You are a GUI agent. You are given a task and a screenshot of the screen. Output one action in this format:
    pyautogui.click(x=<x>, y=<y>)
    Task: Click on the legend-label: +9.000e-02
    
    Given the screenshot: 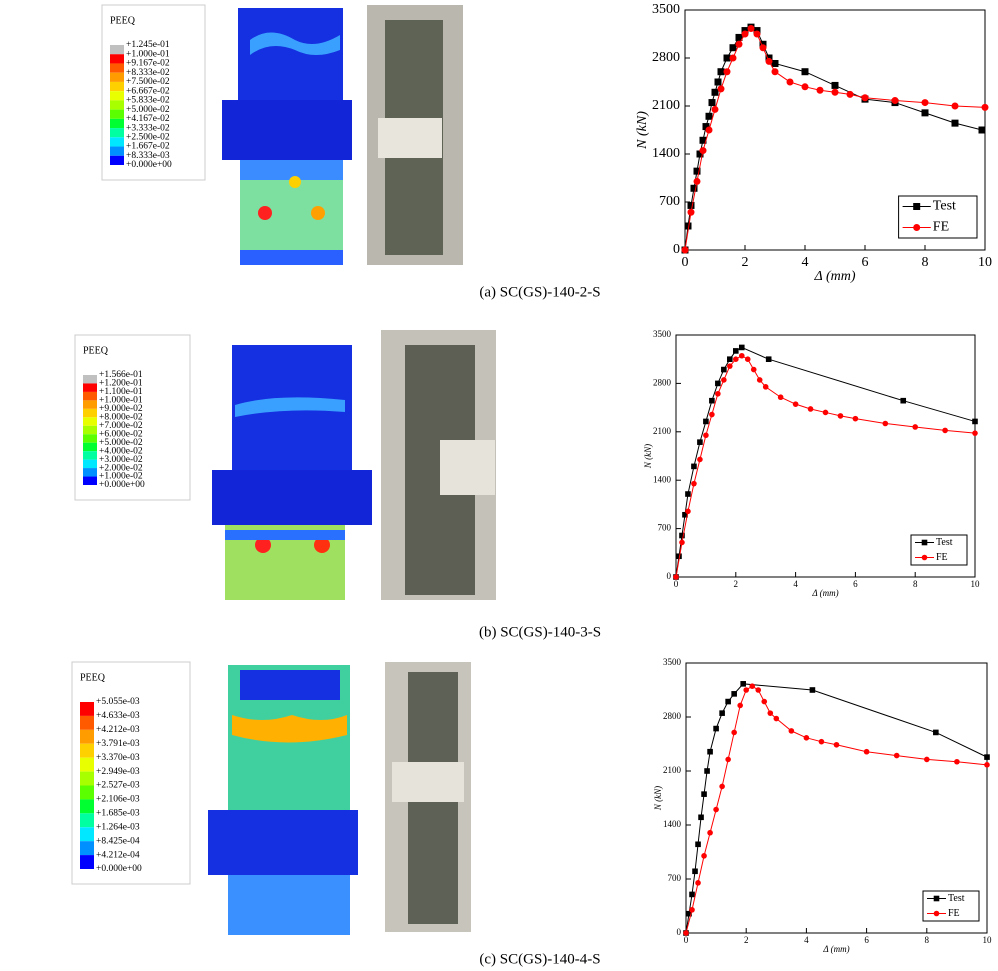 What is the action you would take?
    pyautogui.click(x=121, y=409)
    